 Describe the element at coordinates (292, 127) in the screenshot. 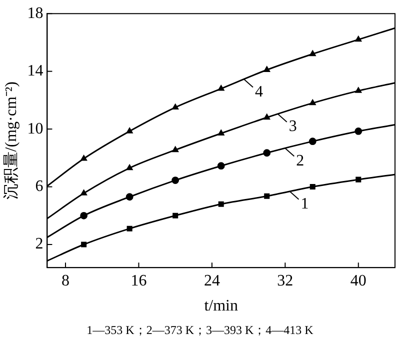

I see `annotation: 3` at that location.